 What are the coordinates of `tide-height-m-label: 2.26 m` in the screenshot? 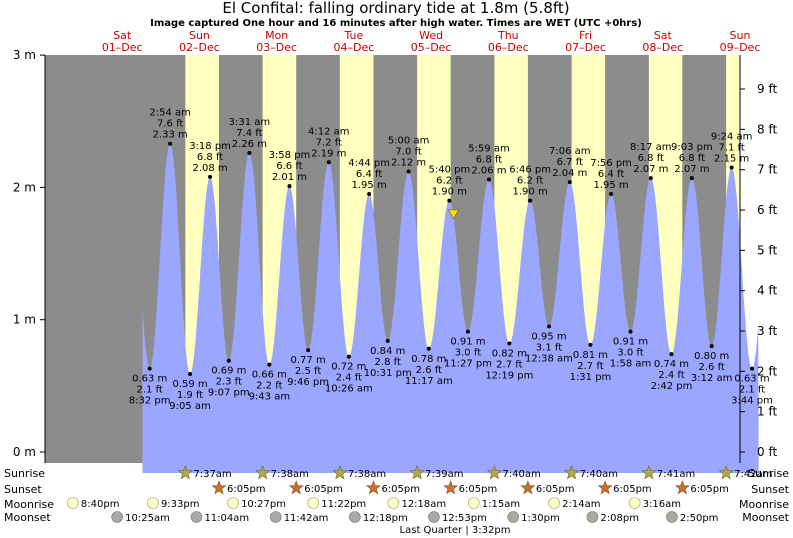 It's located at (249, 144).